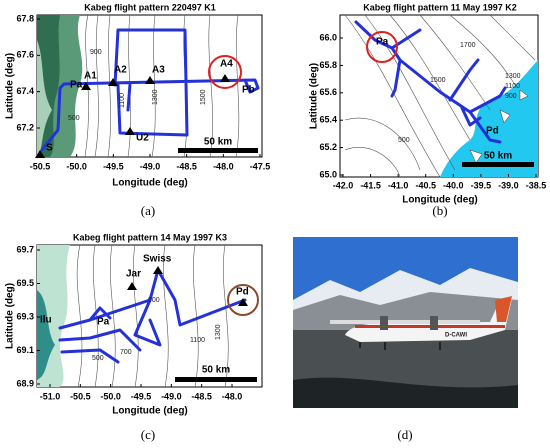 The width and height of the screenshot is (550, 448). What do you see at coordinates (25, 127) in the screenshot?
I see `y-tick-label: 67.2` at bounding box center [25, 127].